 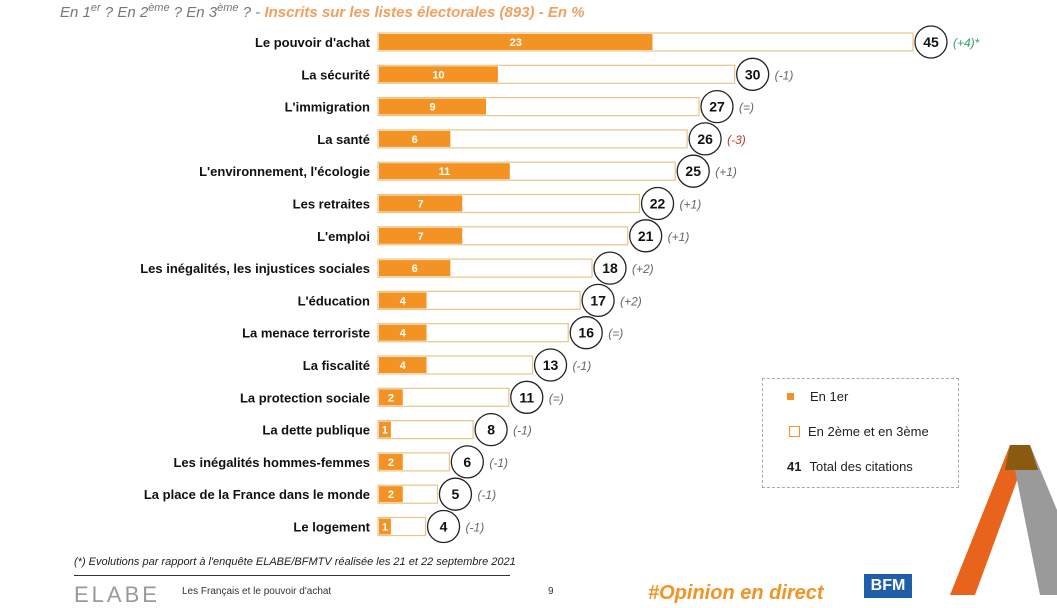 I want to click on category-label: La protection sociale, so click(x=305, y=397).